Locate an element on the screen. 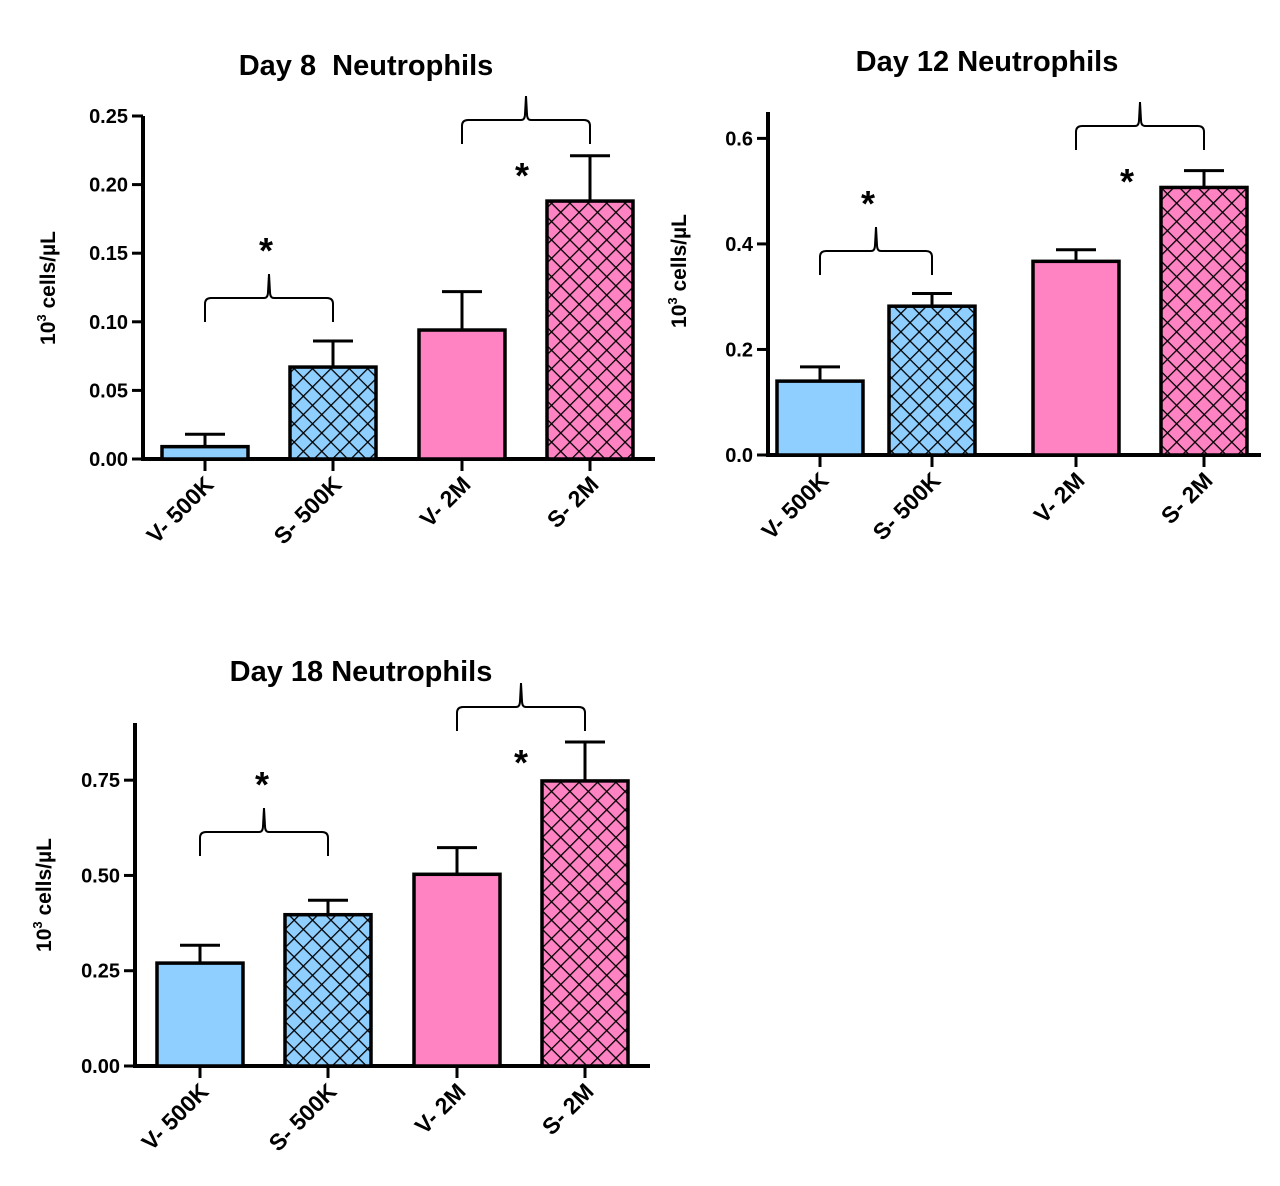 Image resolution: width=1280 pixels, height=1186 pixels. y-tick-label: 0.05 is located at coordinates (108, 391).